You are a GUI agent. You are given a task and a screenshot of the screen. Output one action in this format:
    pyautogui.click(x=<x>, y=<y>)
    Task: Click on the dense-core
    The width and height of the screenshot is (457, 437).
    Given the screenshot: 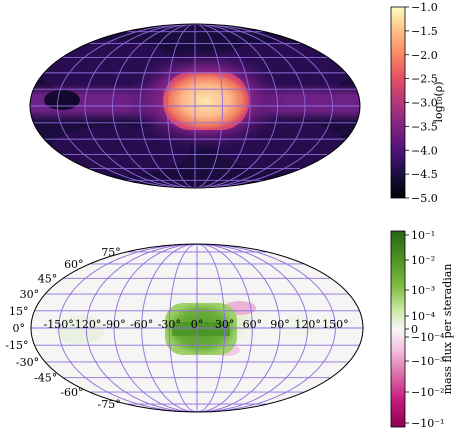 What is the action you would take?
    pyautogui.click(x=206, y=101)
    